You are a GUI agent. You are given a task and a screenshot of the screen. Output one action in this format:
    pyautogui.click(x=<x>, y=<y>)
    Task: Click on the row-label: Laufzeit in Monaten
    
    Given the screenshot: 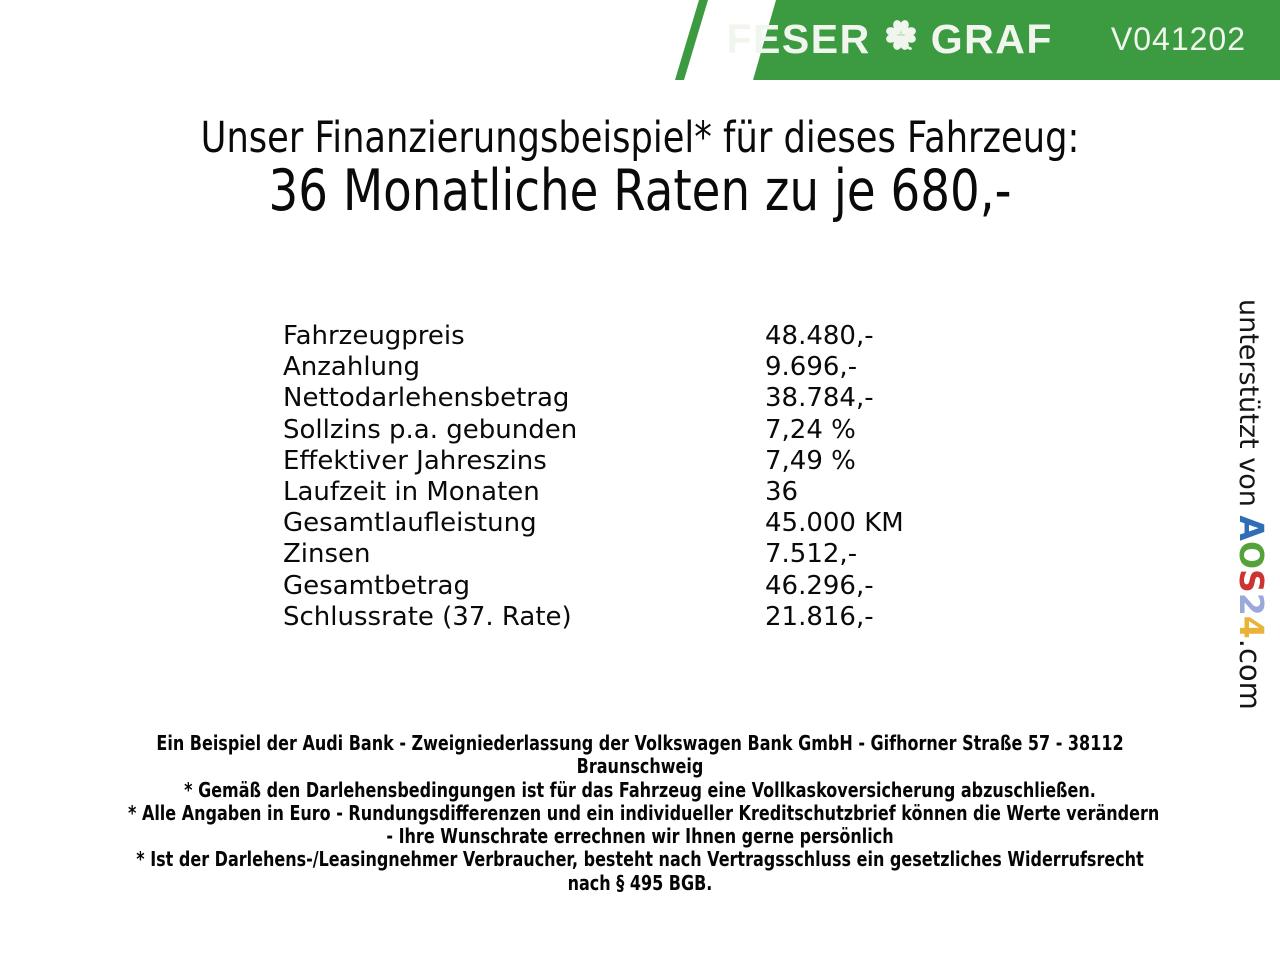 What is the action you would take?
    pyautogui.click(x=411, y=492)
    